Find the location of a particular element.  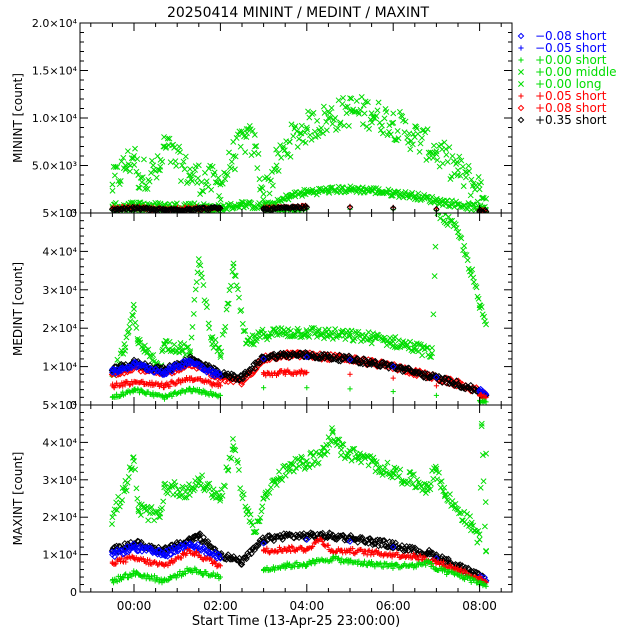

legend-label: +0.08 short is located at coordinates (571, 108).